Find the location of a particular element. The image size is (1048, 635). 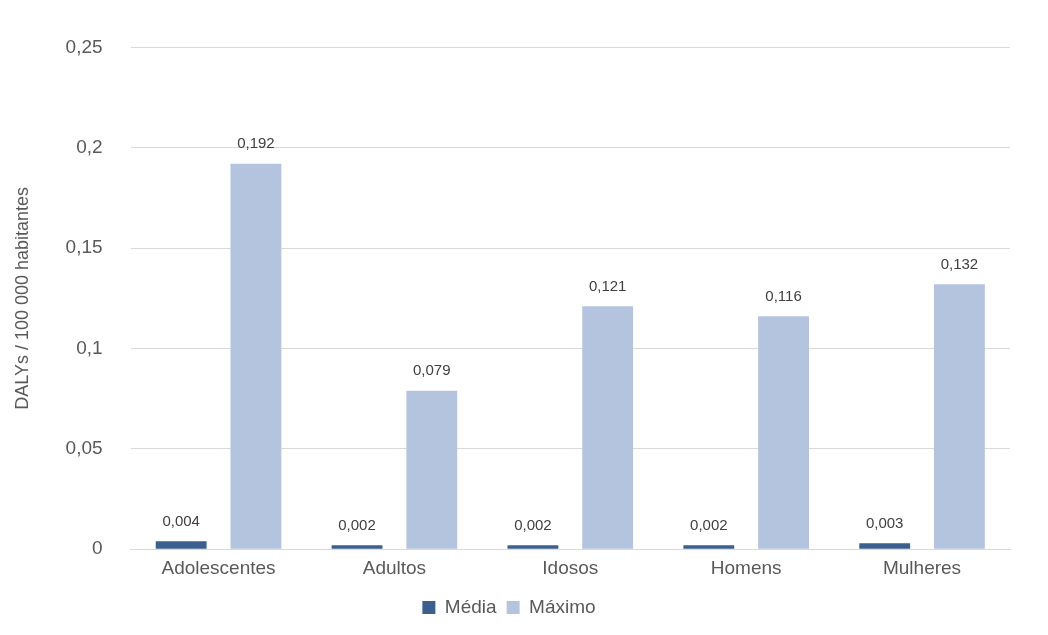

y-tick-label: 0,05 is located at coordinates (84, 448).